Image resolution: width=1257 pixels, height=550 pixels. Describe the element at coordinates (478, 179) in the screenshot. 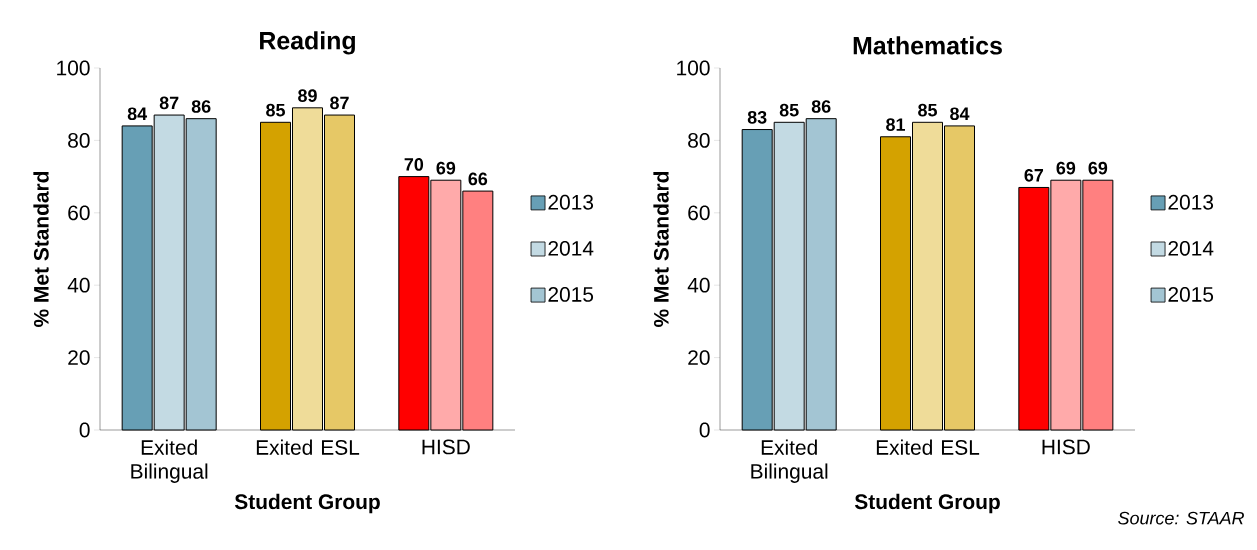

I see `data-label: 66` at that location.